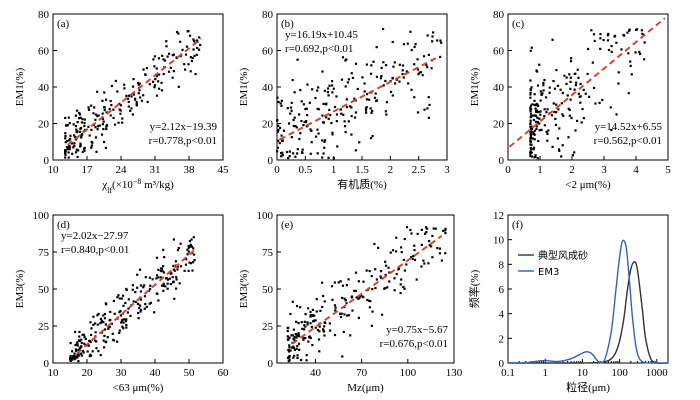  What do you see at coordinates (44, 15) in the screenshot?
I see `y-tick-label: 80` at bounding box center [44, 15].